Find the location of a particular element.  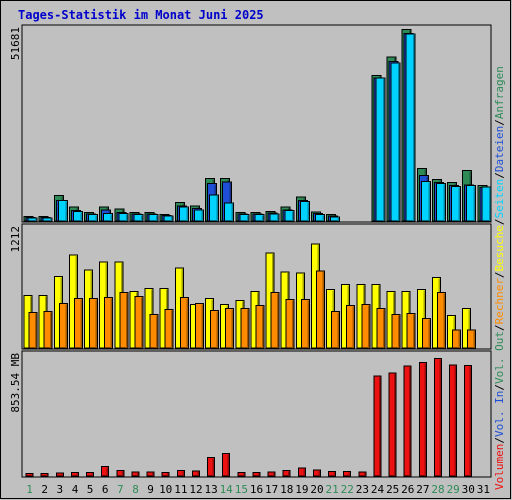

chart-title: Tages-Statistik im Monat Juni 2025 is located at coordinates (141, 15).